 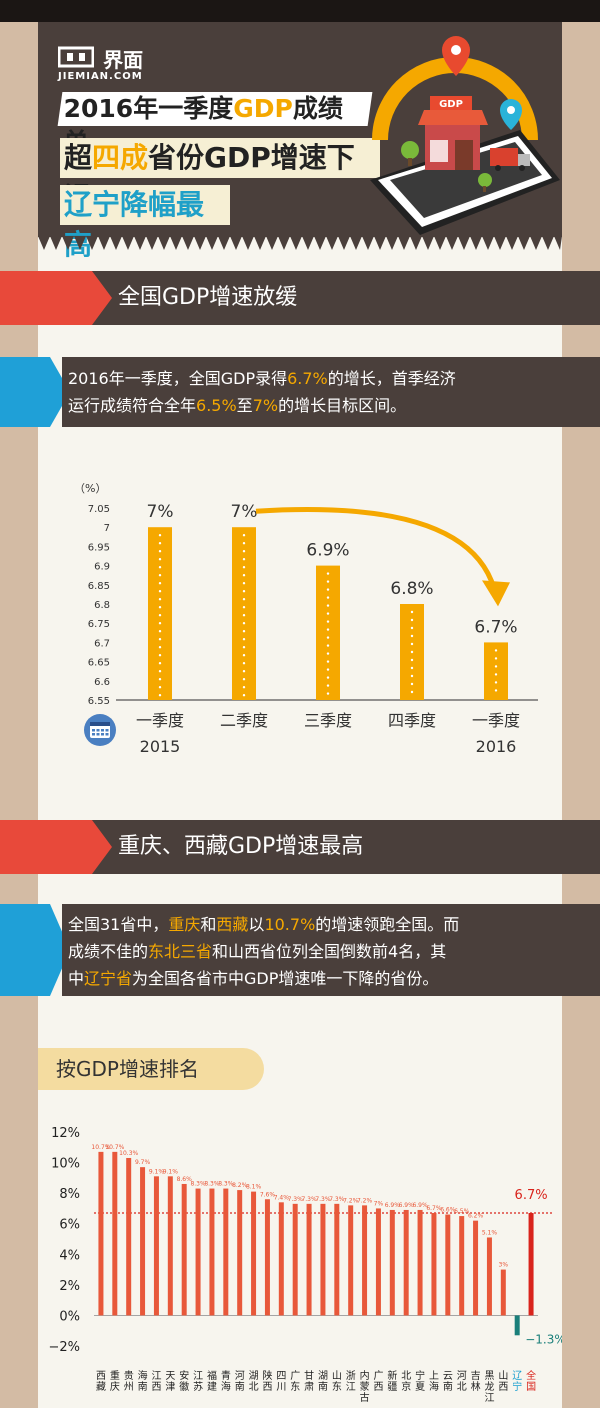 What do you see at coordinates (489, 1386) in the screenshot?
I see `x-tick-label-char: 龙` at bounding box center [489, 1386].